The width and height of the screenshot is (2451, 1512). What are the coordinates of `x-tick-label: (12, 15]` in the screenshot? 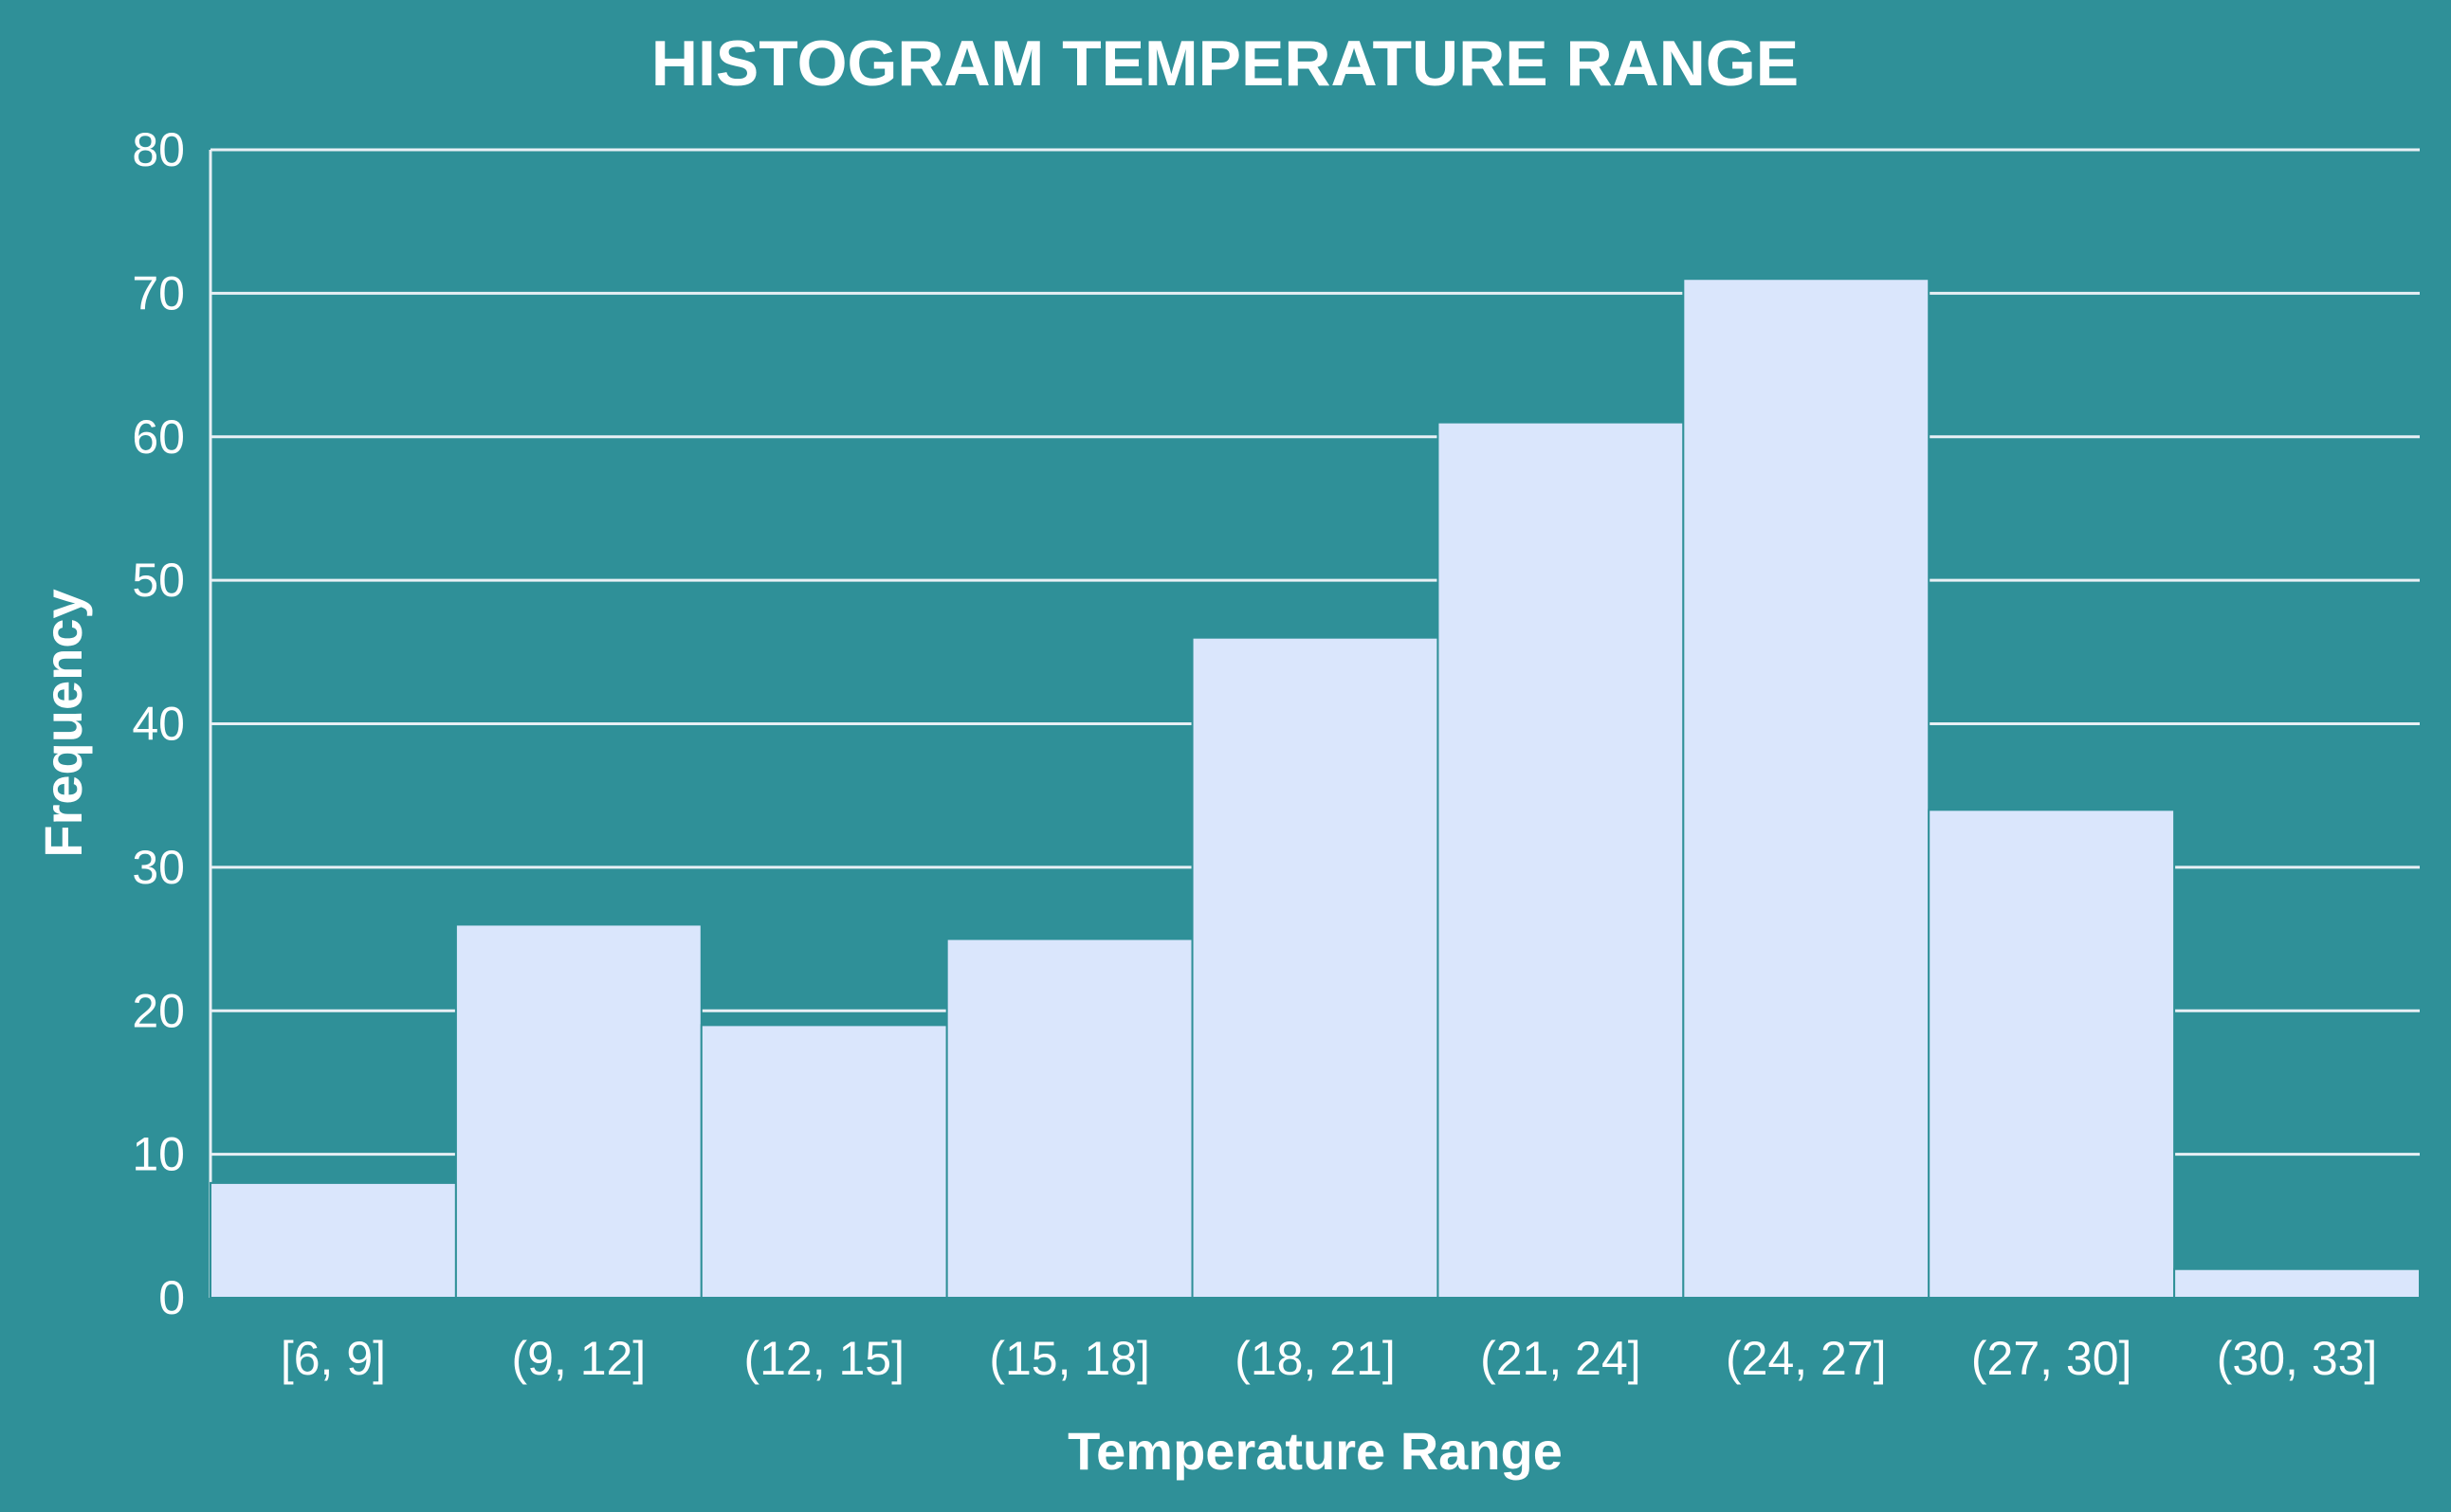 It's located at (824, 1358).